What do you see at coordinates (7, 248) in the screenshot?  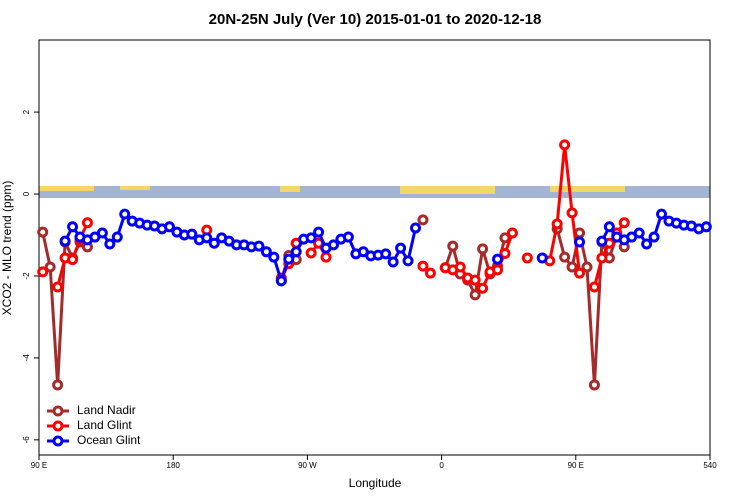 I see `y-axis-label: XCO2 - MLO trend (ppm)` at bounding box center [7, 248].